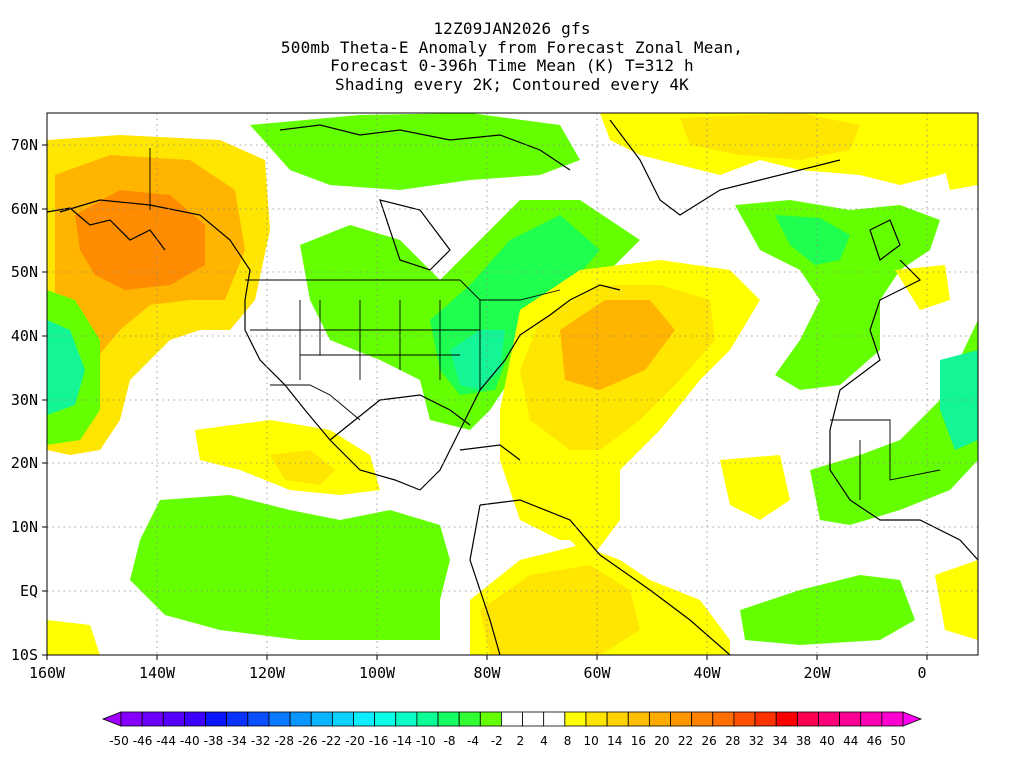 The width and height of the screenshot is (1024, 768). I want to click on lon-label-0: 0, so click(921, 673).